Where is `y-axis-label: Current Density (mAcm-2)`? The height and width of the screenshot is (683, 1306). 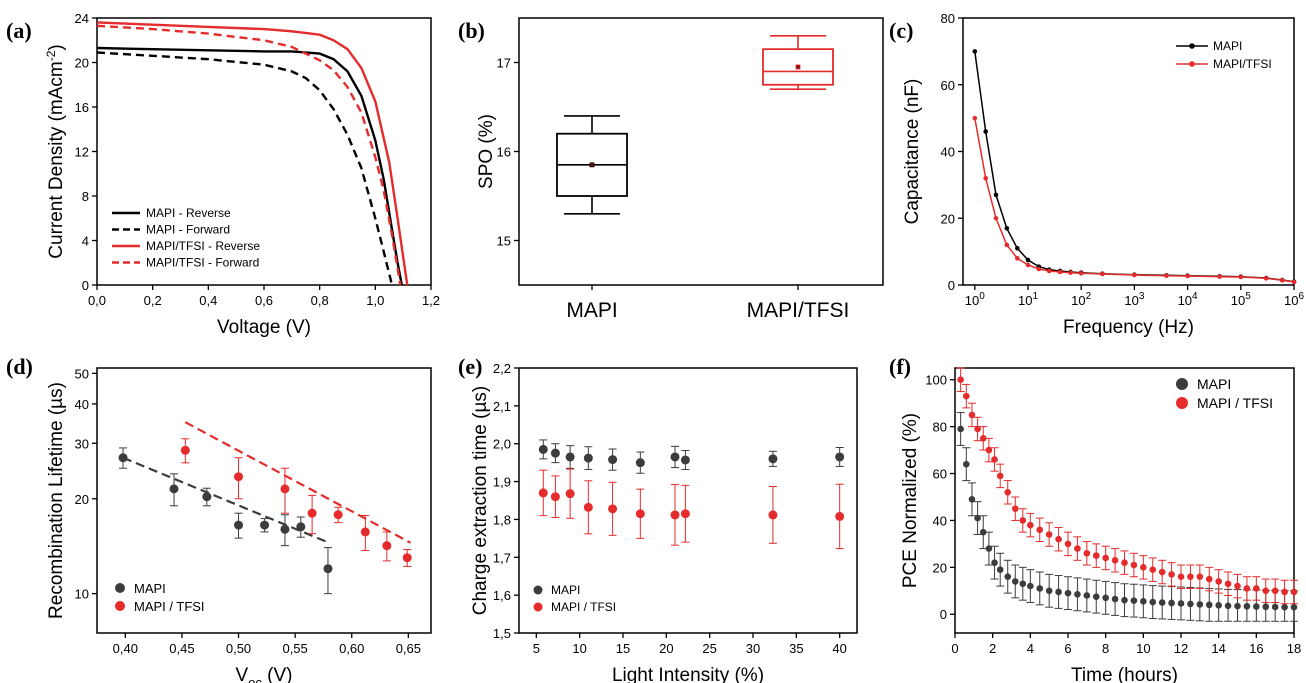 y-axis-label: Current Density (mAcm-2) is located at coordinates (55, 151).